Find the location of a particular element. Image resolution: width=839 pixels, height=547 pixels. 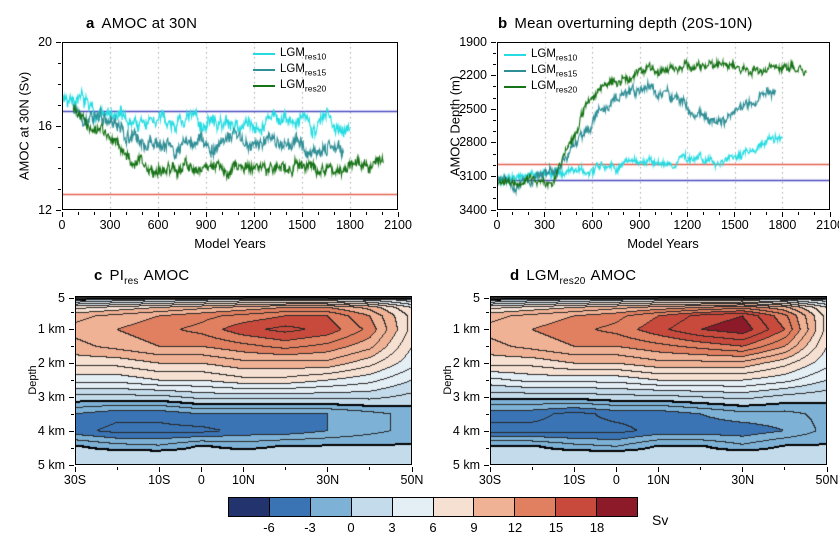

x-tick-label: 1200 is located at coordinates (687, 225).